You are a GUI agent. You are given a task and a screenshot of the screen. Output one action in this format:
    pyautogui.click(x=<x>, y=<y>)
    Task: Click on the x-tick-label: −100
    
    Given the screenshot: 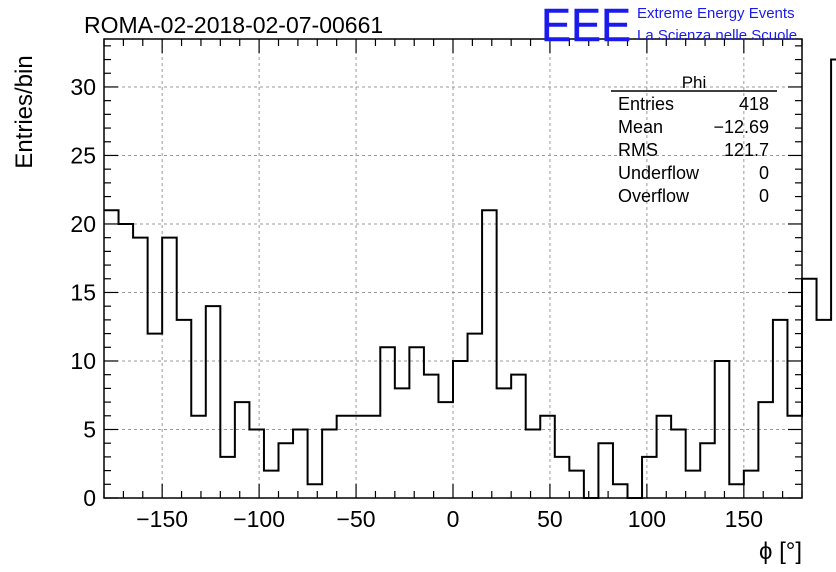 What is the action you would take?
    pyautogui.click(x=259, y=519)
    